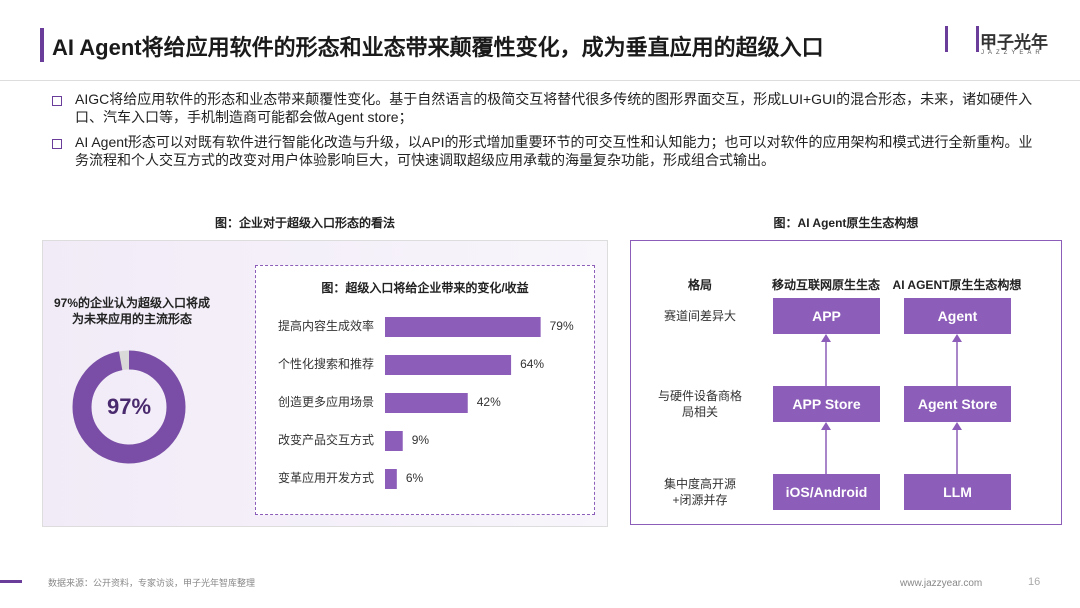 The width and height of the screenshot is (1080, 608). Describe the element at coordinates (957, 316) in the screenshot. I see `agent-box: Agent` at that location.